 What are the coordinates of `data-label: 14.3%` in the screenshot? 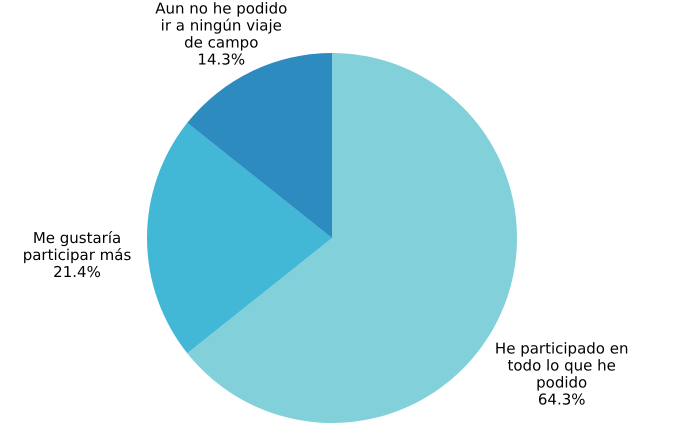 It's located at (221, 59).